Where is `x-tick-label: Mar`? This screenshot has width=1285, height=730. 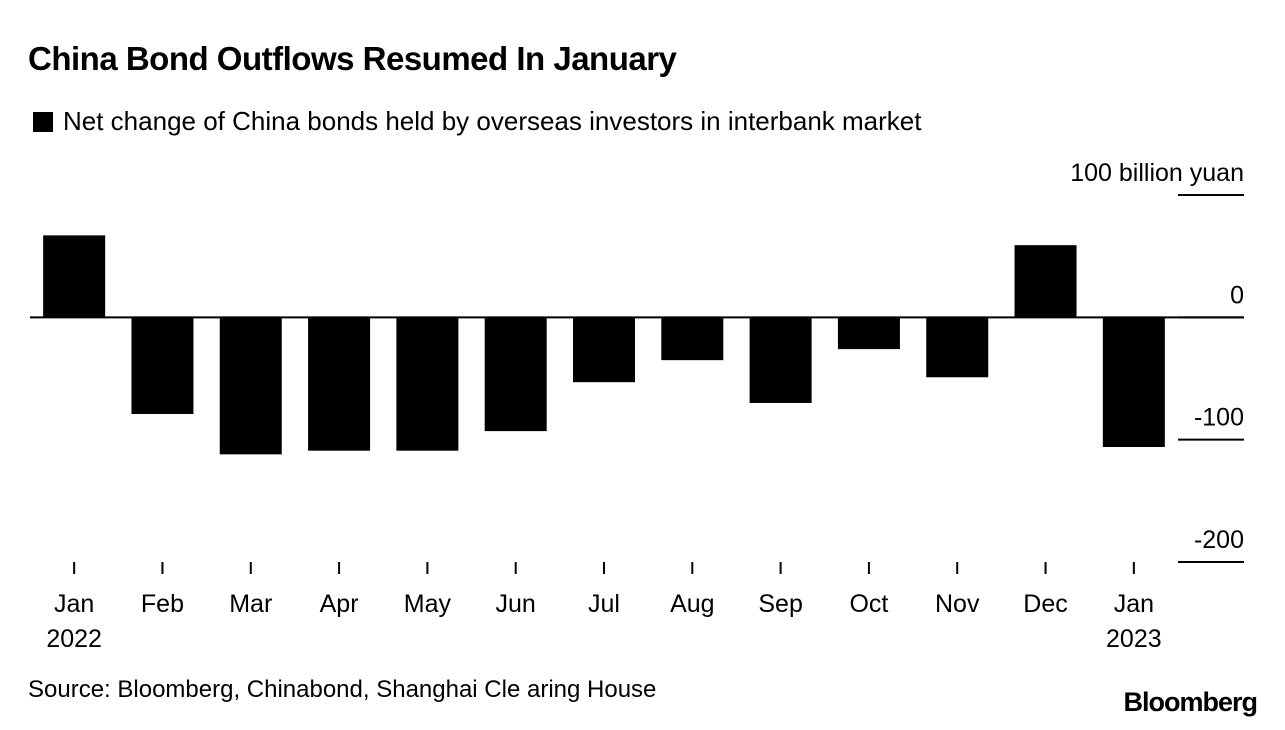
x-tick-label: Mar is located at coordinates (250, 604).